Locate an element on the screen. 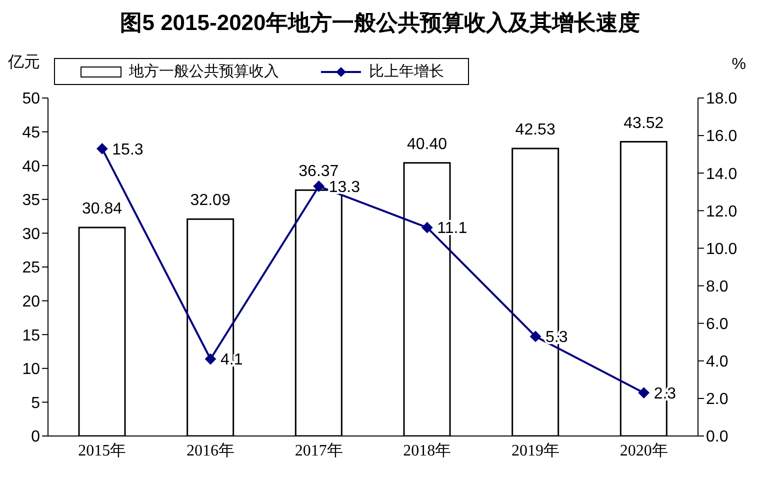 The image size is (760, 478). y2-tick-label: 8.0 is located at coordinates (717, 287).